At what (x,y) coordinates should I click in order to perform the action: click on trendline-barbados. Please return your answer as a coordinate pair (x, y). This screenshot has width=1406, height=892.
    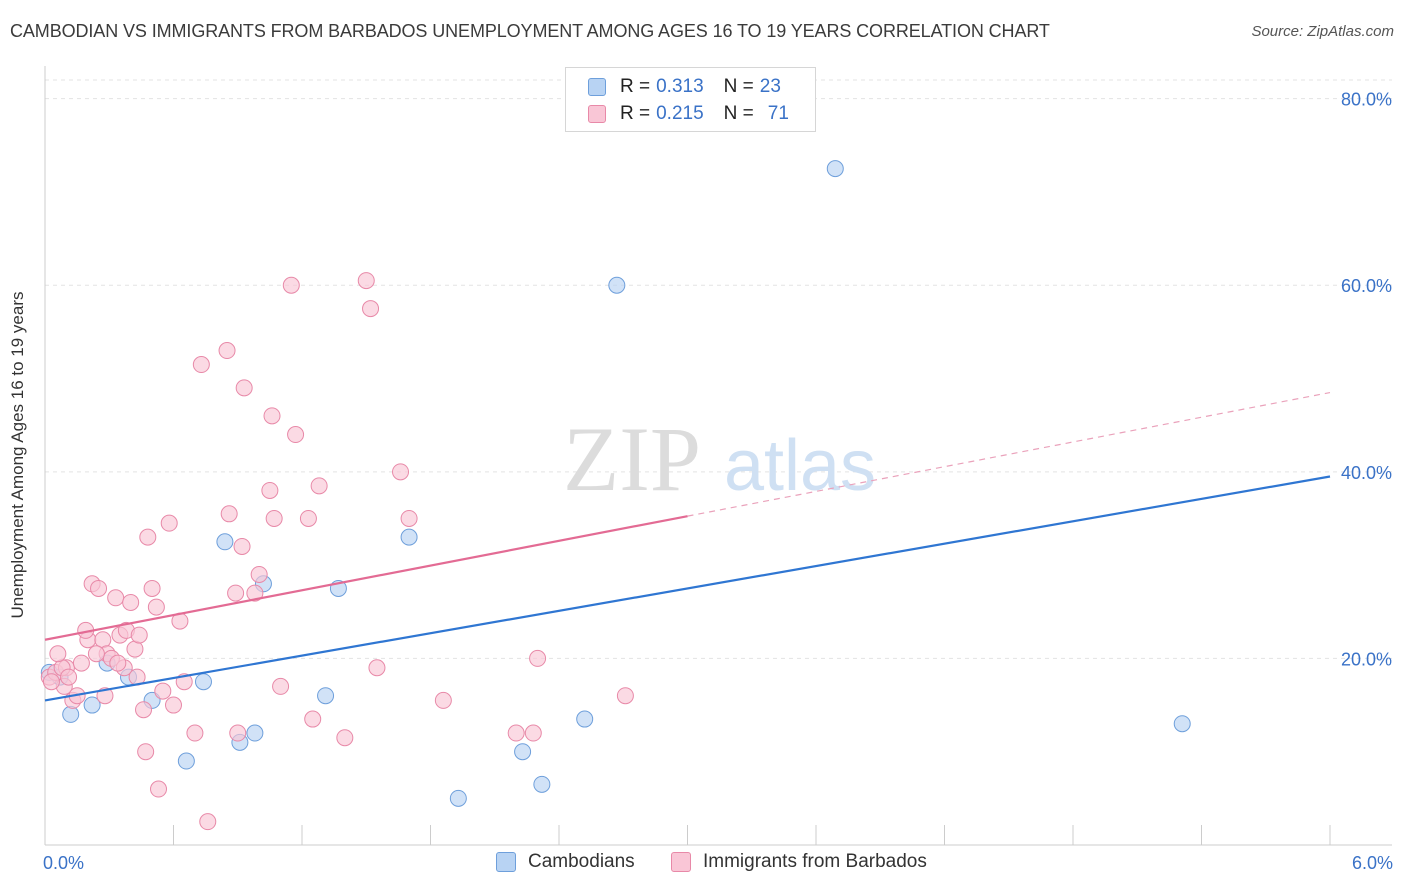
    Looking at the image, I should click on (366, 578).